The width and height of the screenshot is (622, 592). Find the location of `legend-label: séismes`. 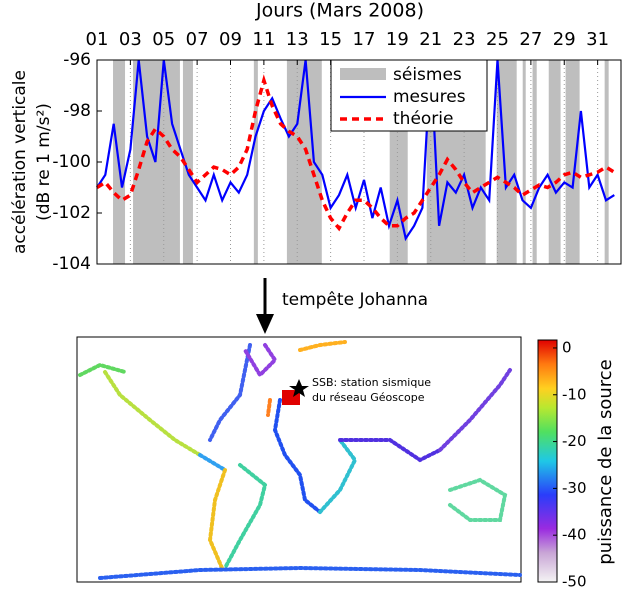

legend-label: séismes is located at coordinates (427, 75).